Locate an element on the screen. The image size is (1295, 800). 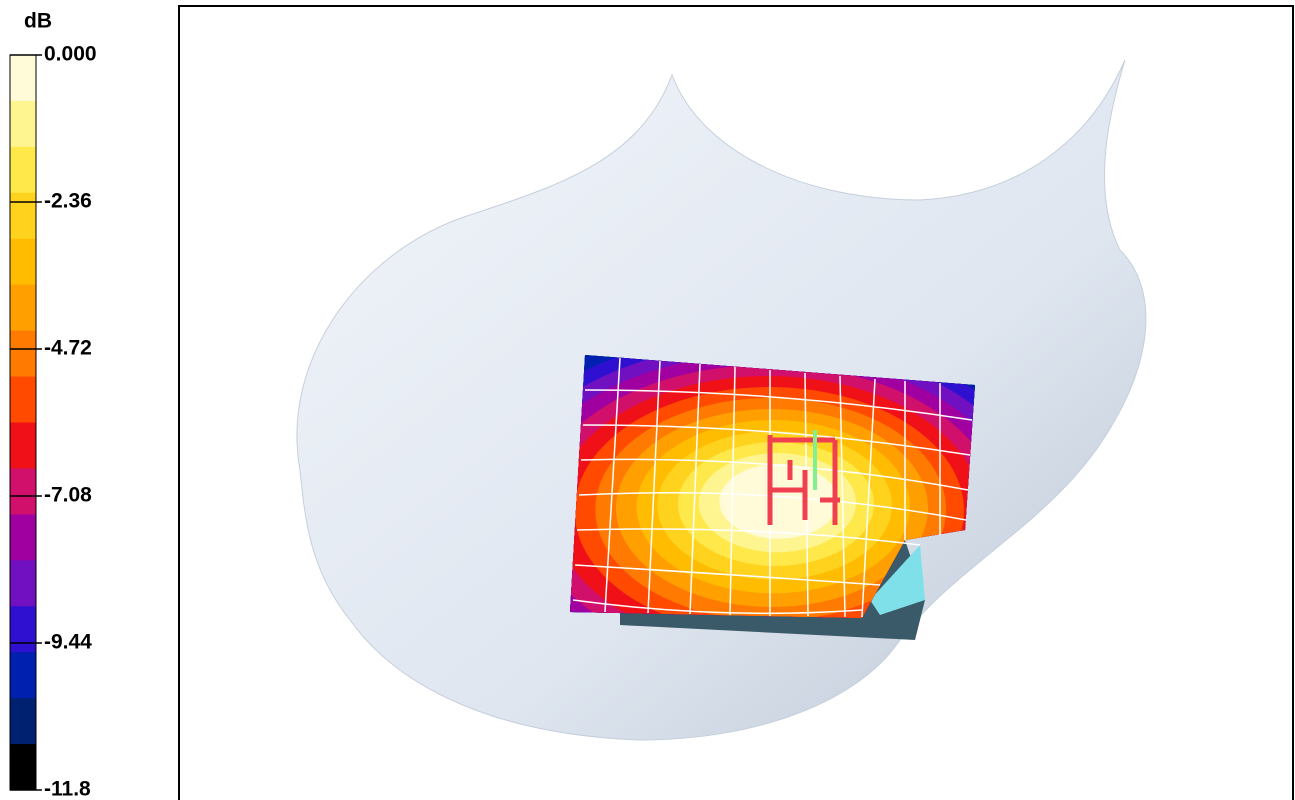
colorbar-tick-label: -7.08 is located at coordinates (68, 495).